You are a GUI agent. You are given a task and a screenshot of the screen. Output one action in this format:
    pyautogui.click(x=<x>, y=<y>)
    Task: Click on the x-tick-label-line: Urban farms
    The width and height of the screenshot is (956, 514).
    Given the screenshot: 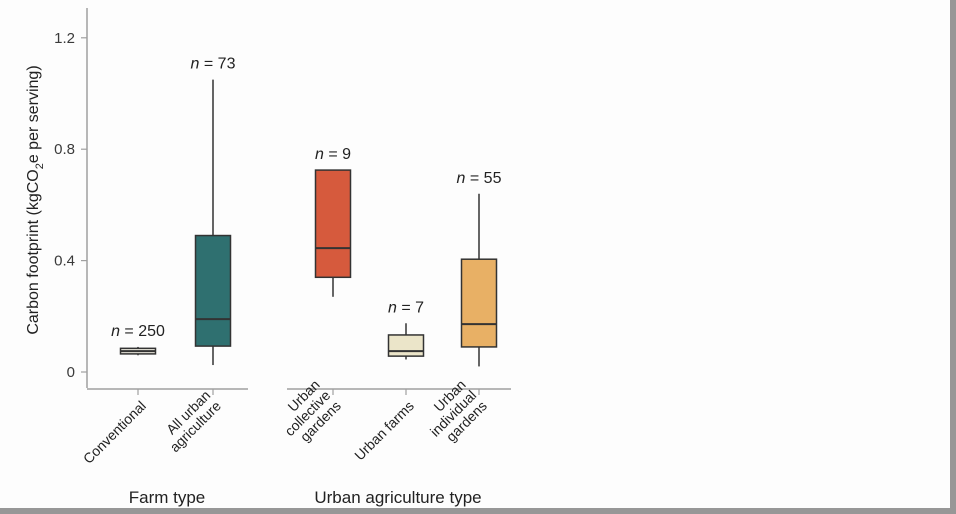 What is the action you would take?
    pyautogui.click(x=384, y=431)
    